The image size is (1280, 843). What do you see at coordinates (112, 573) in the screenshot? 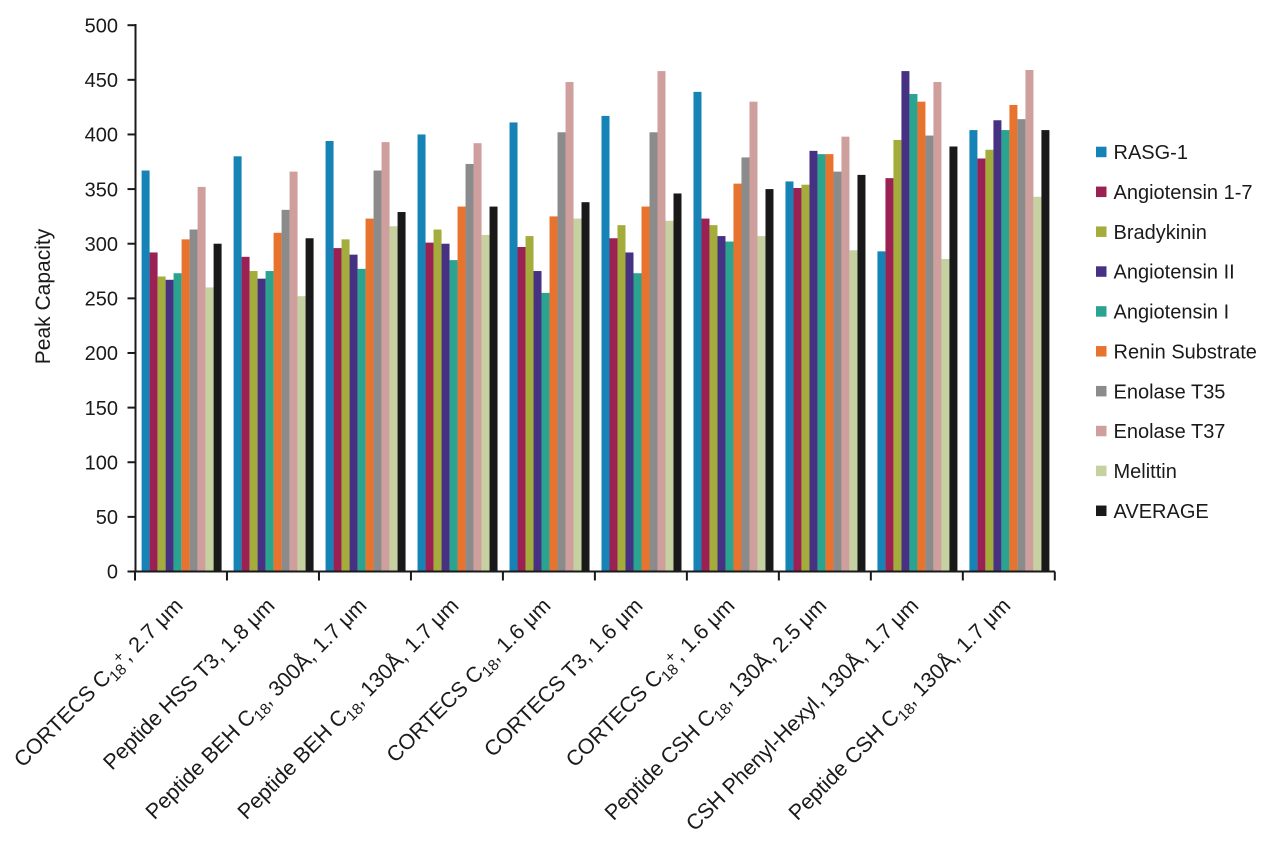
I see `svg-text: 0` at bounding box center [112, 573].